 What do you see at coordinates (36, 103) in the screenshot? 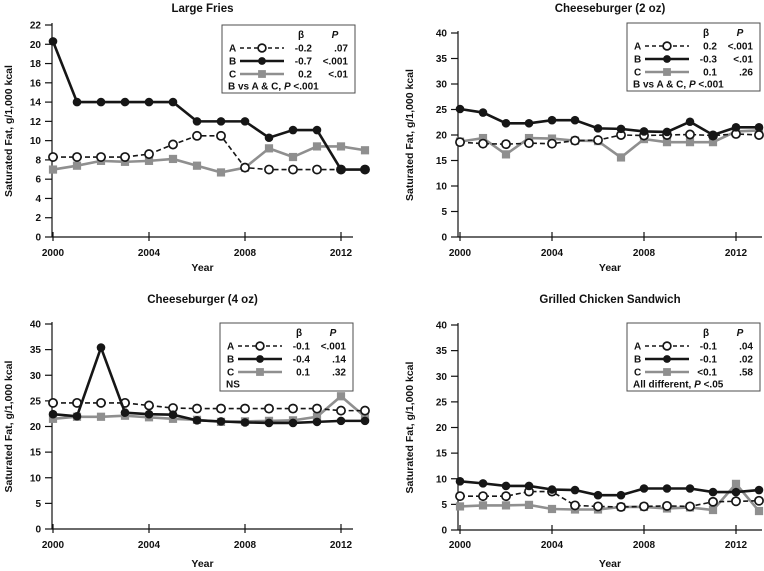
I see `y-tick-label: 14` at bounding box center [36, 103].